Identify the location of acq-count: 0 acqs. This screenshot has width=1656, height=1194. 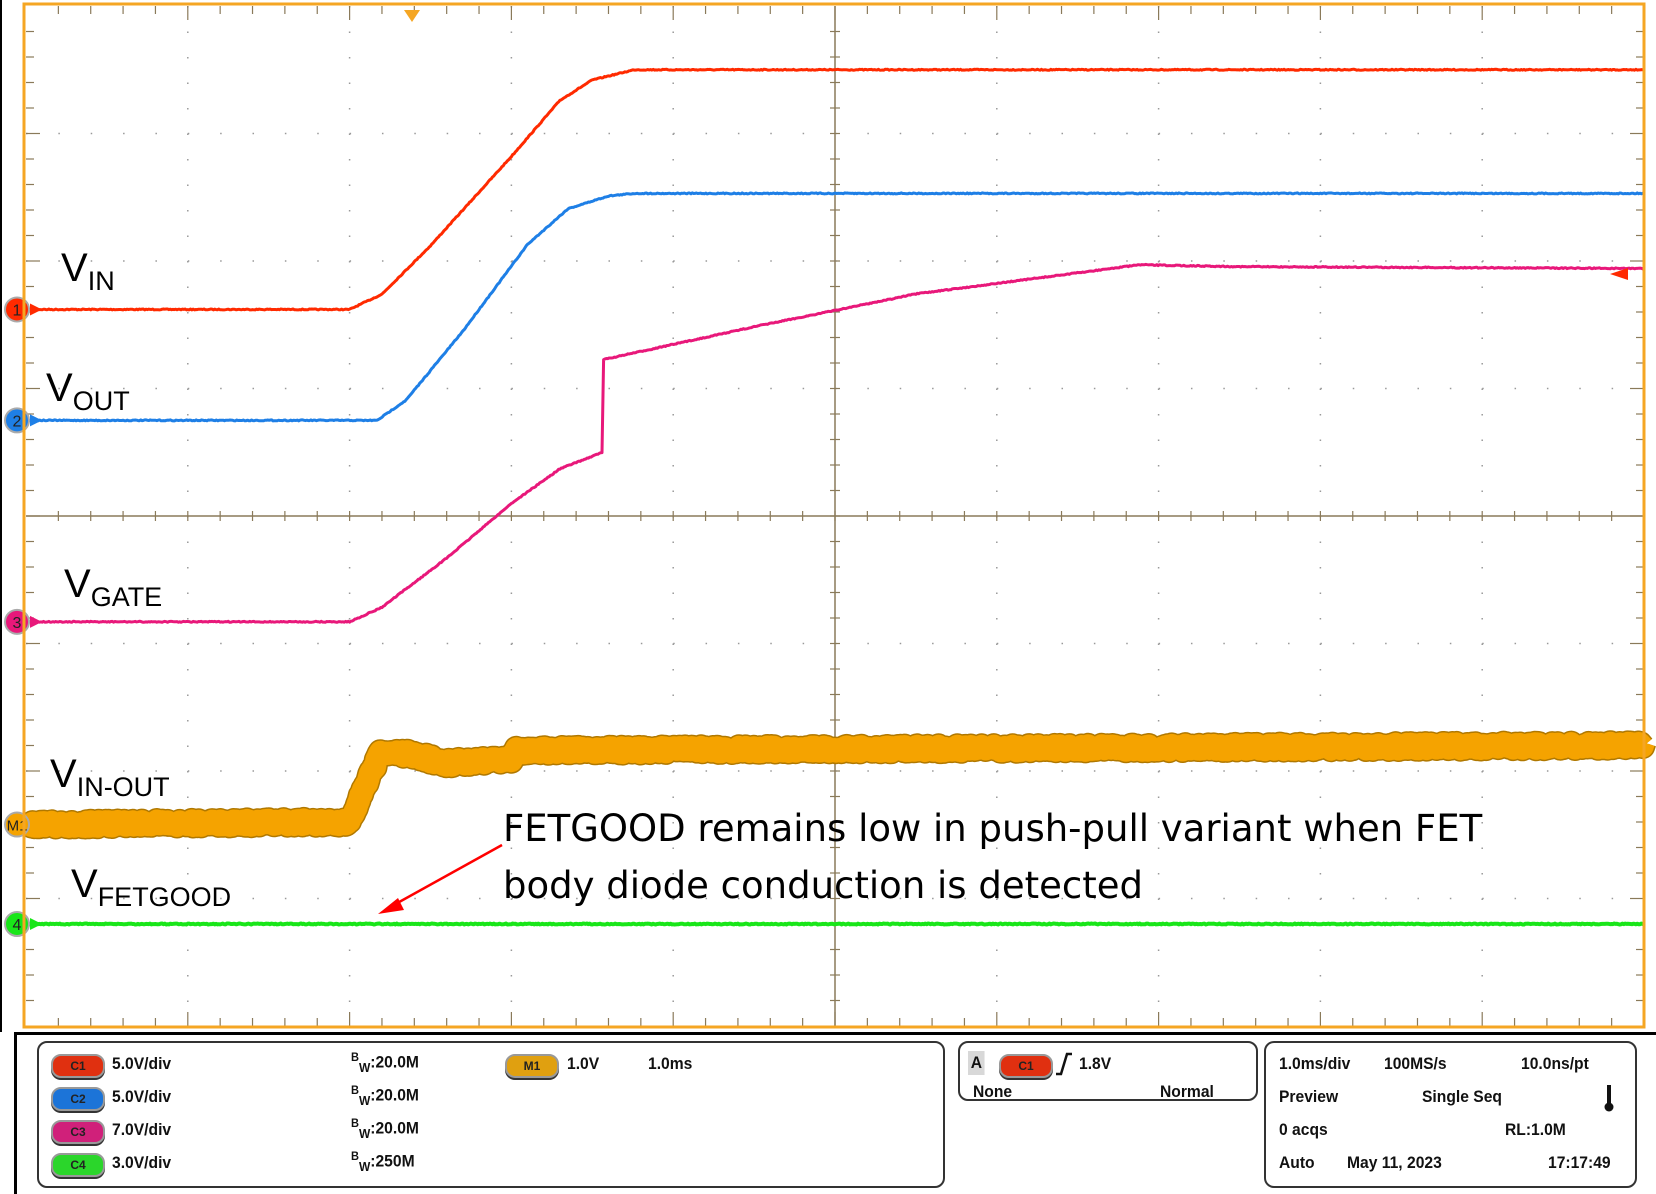
(1303, 1129).